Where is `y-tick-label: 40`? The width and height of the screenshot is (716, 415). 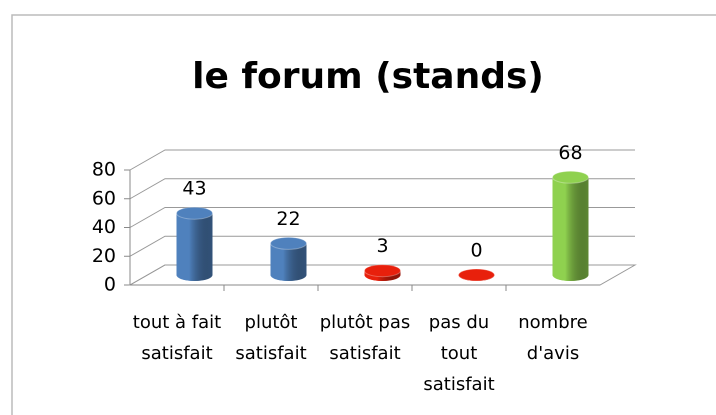
y-tick-label: 40 is located at coordinates (104, 227).